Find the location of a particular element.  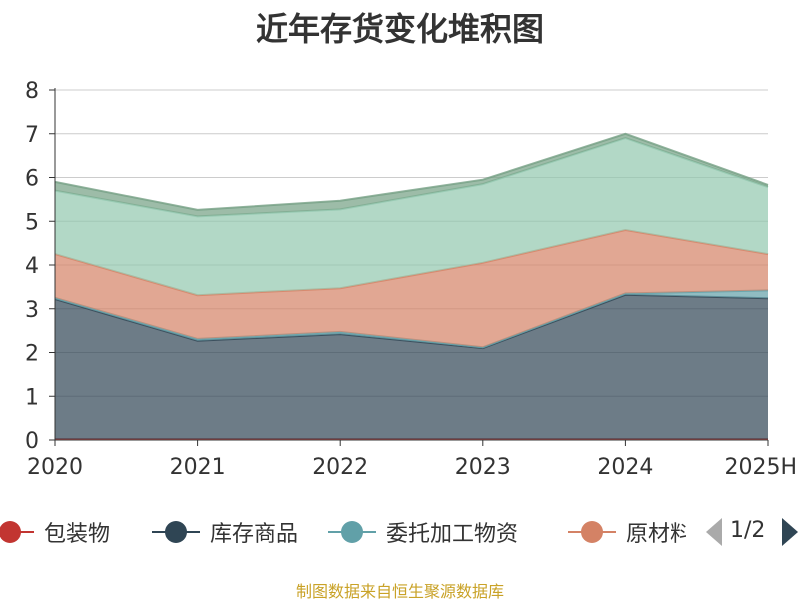

x-tick-label: 2025H is located at coordinates (760, 467).